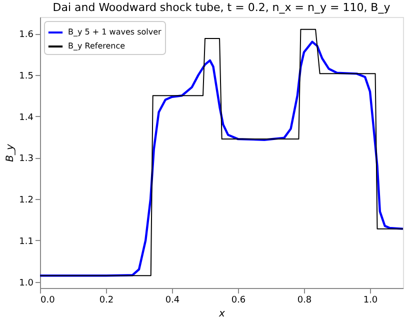  Describe the element at coordinates (48, 301) in the screenshot. I see `x-tick-label: 0.0` at that location.